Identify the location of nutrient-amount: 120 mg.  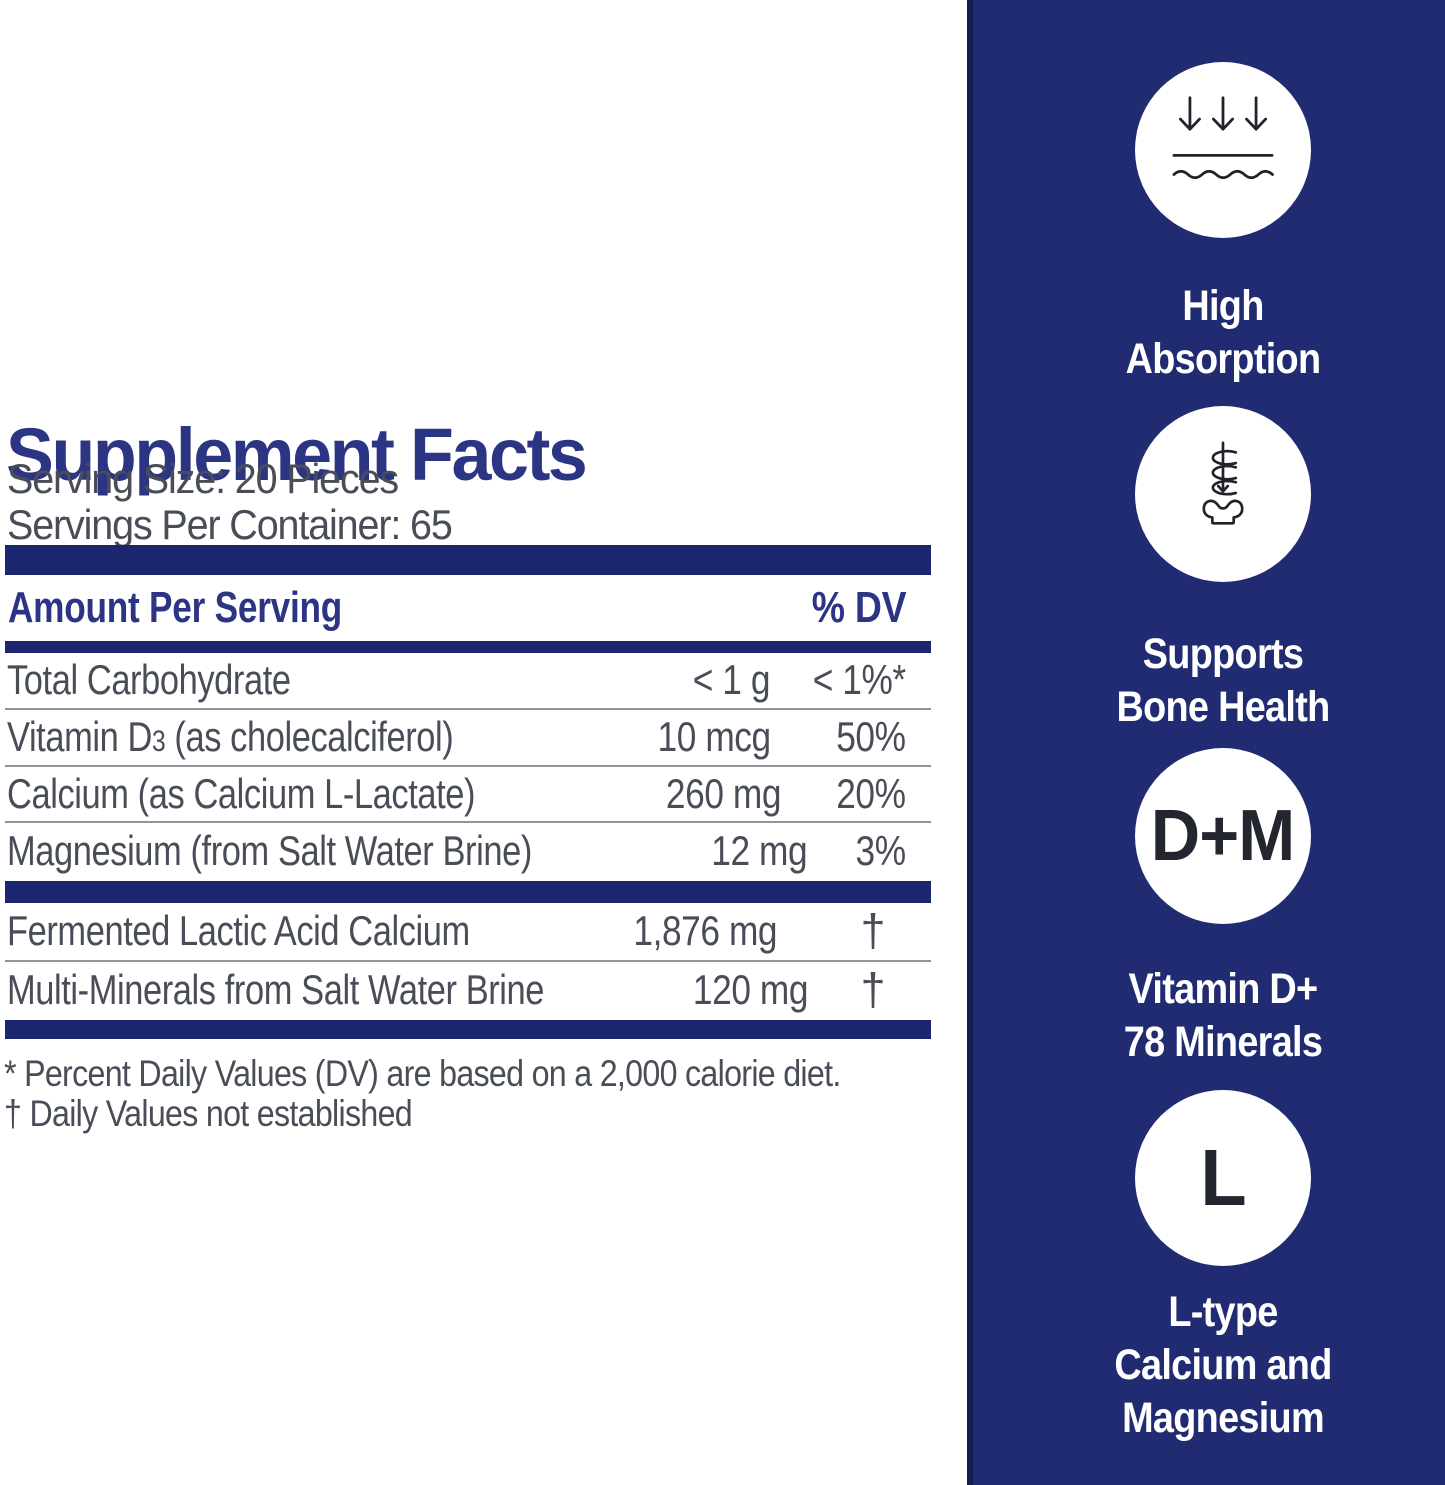
(751, 989).